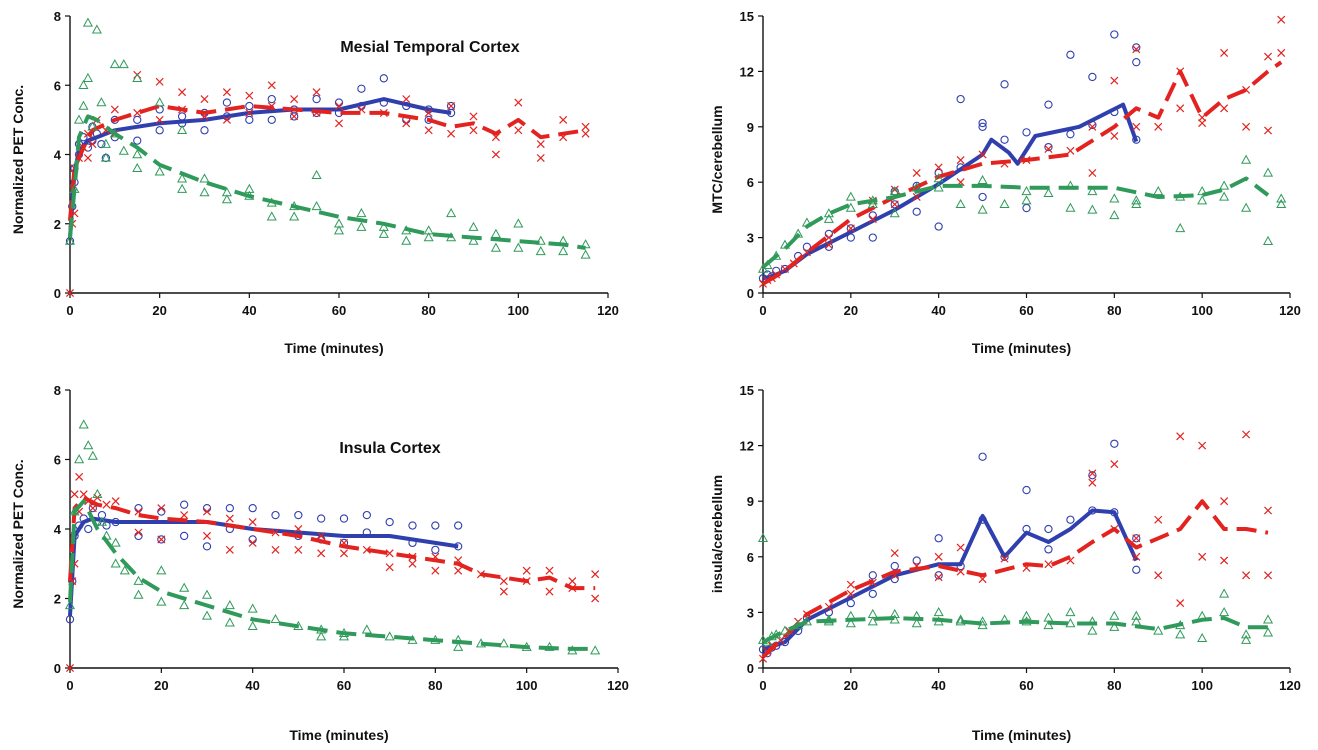  I want to click on series-green, so click(332, 537).